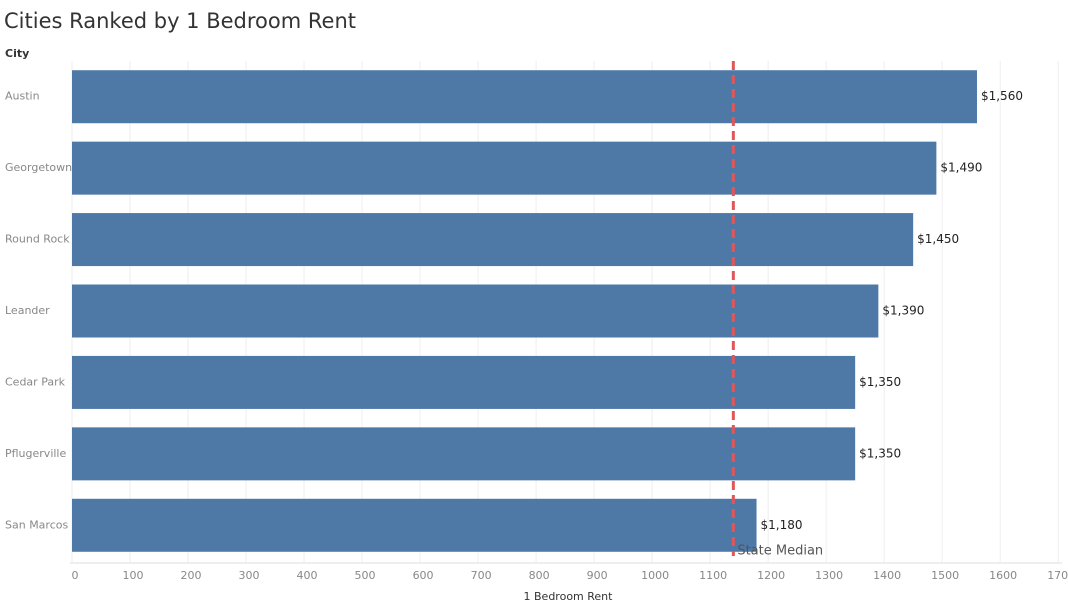  What do you see at coordinates (35, 381) in the screenshot?
I see `category-label: Cedar Park` at bounding box center [35, 381].